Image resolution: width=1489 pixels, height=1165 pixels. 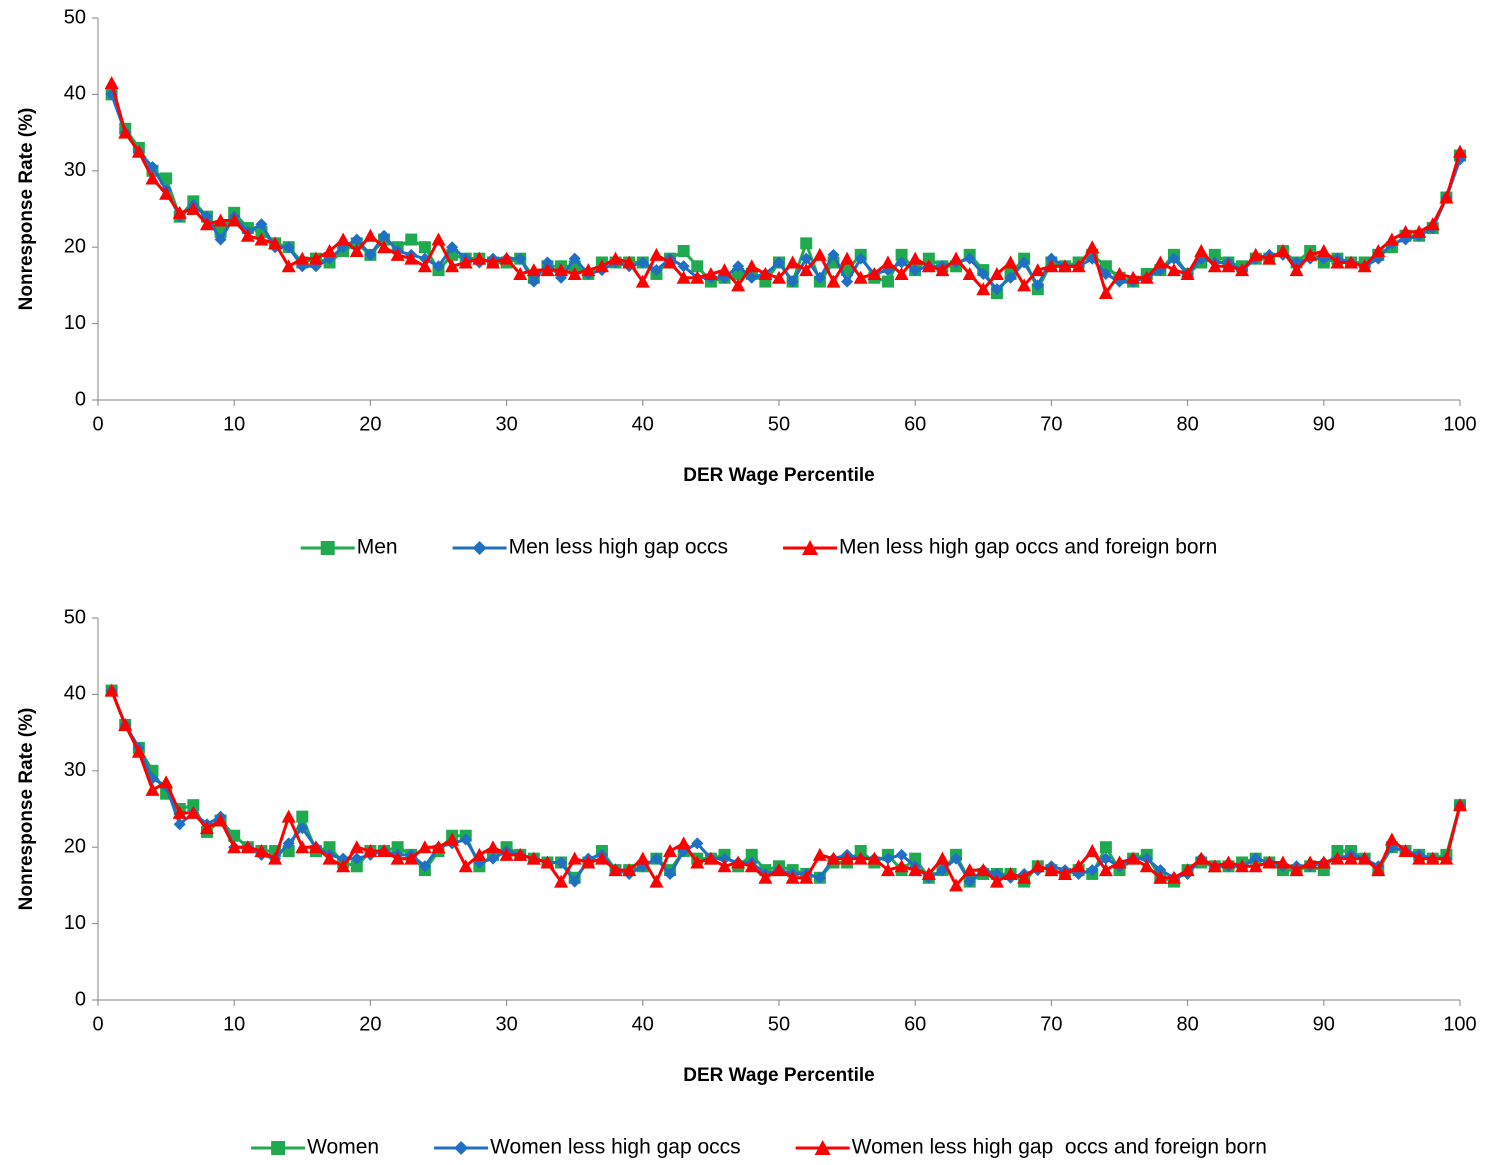 I want to click on x-tick-label: 50, so click(x=779, y=424).